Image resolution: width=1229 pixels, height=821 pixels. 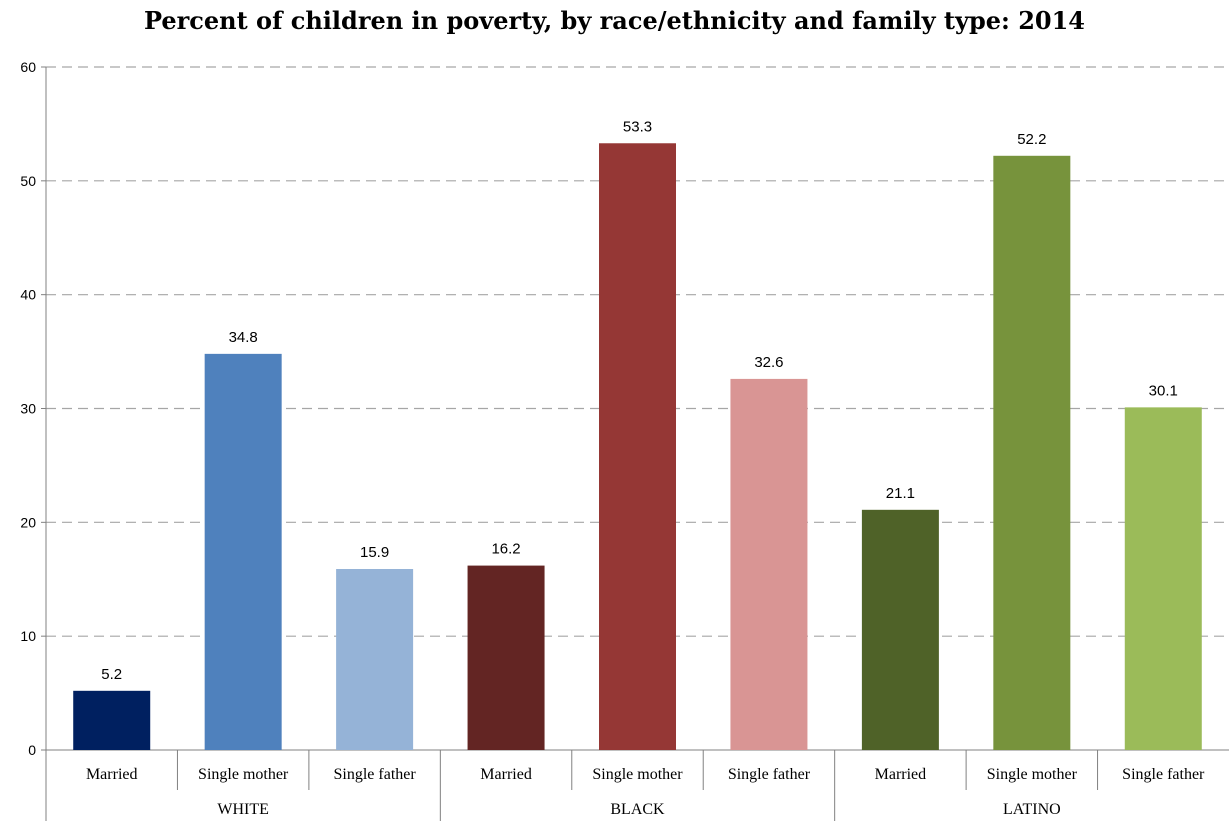 What do you see at coordinates (637, 809) in the screenshot?
I see `group-label: BLACK` at bounding box center [637, 809].